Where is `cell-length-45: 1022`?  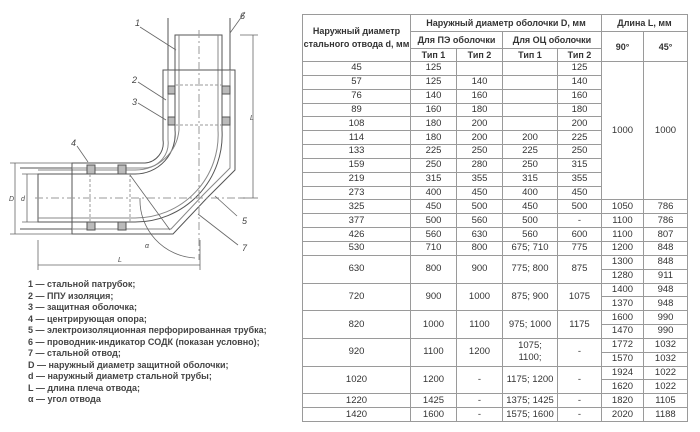
cell-length-45: 1022 is located at coordinates (665, 387).